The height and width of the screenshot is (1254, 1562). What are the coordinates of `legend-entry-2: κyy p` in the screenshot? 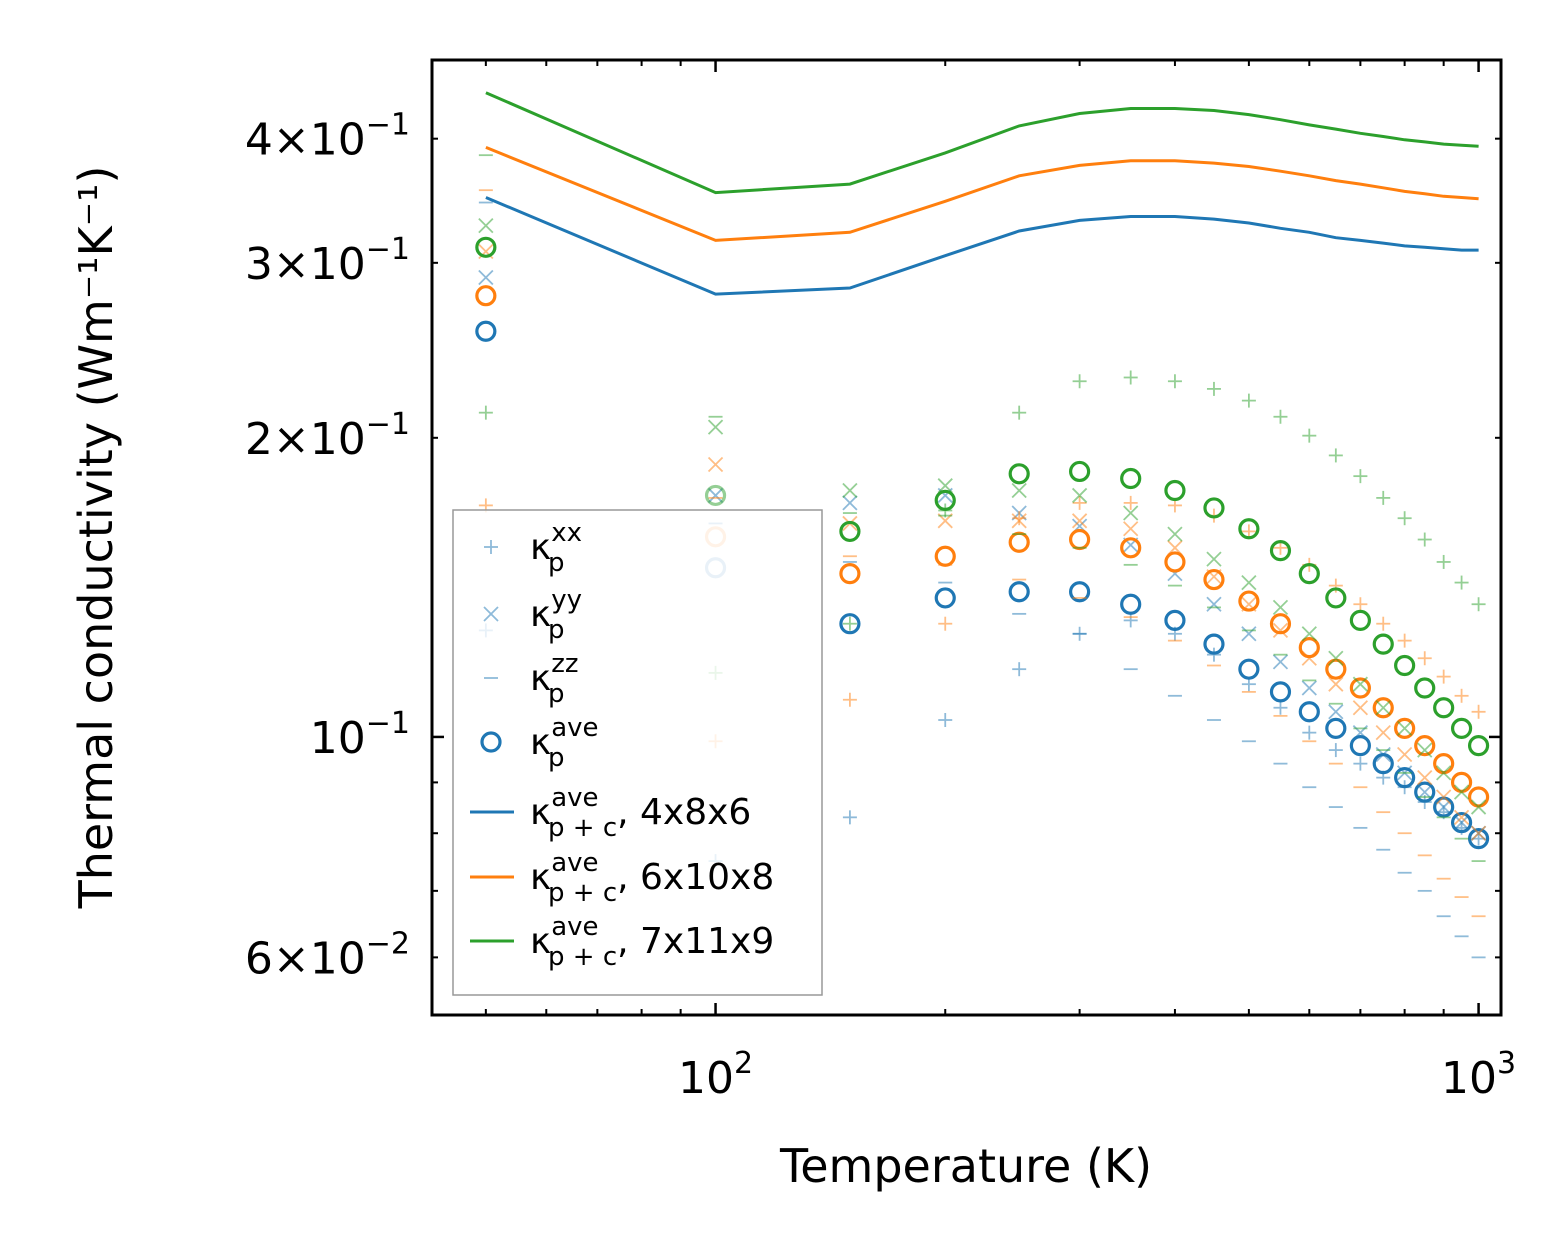 It's located at (532, 615).